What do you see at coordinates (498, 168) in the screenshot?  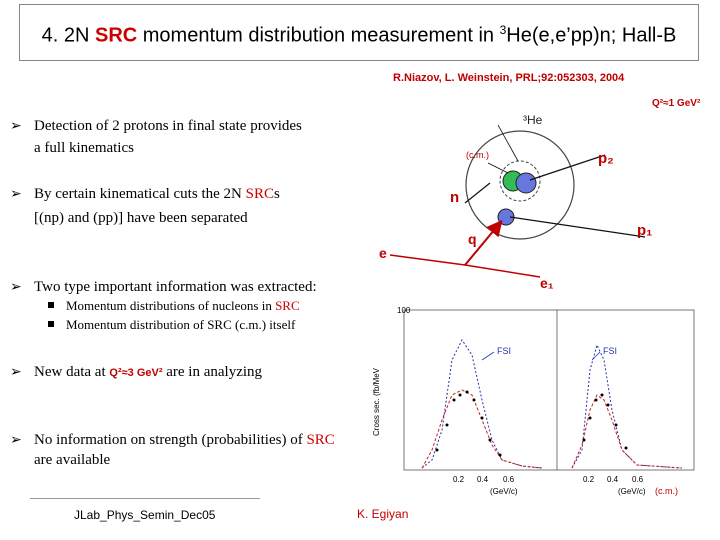 I see `cm-pointer` at bounding box center [498, 168].